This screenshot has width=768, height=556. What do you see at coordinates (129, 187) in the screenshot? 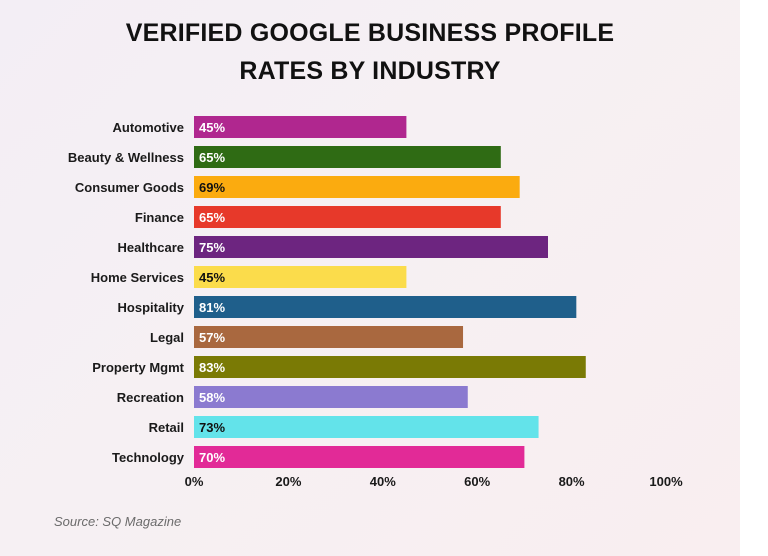
I see `category-label: Consumer Goods` at bounding box center [129, 187].